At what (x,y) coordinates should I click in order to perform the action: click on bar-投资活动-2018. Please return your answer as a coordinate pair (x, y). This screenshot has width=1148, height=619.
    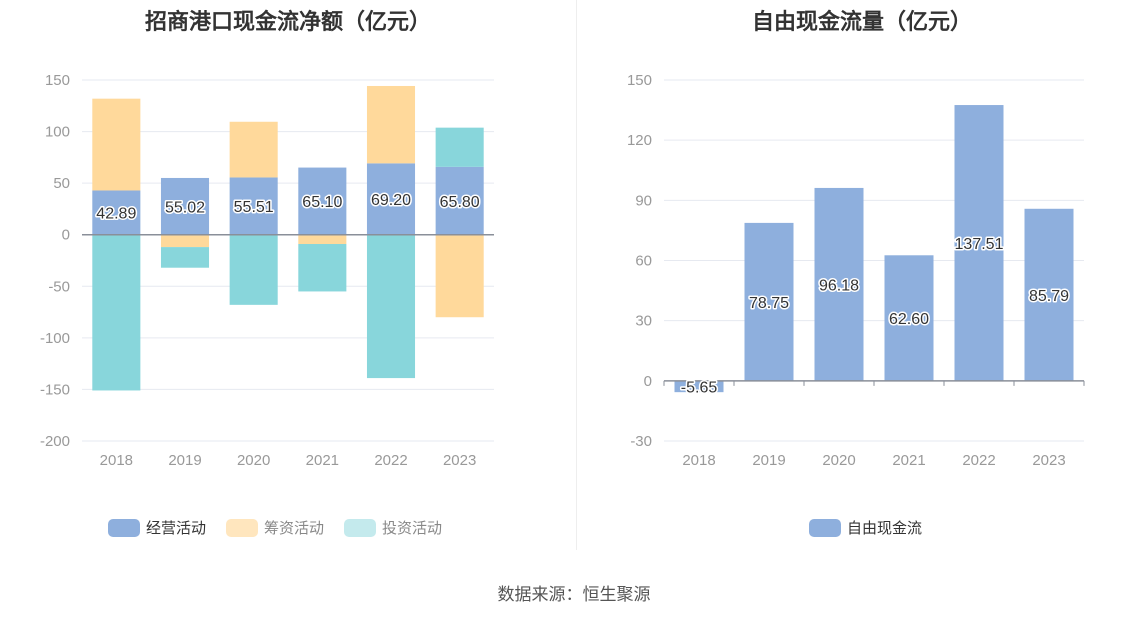
    Looking at the image, I should click on (116, 312).